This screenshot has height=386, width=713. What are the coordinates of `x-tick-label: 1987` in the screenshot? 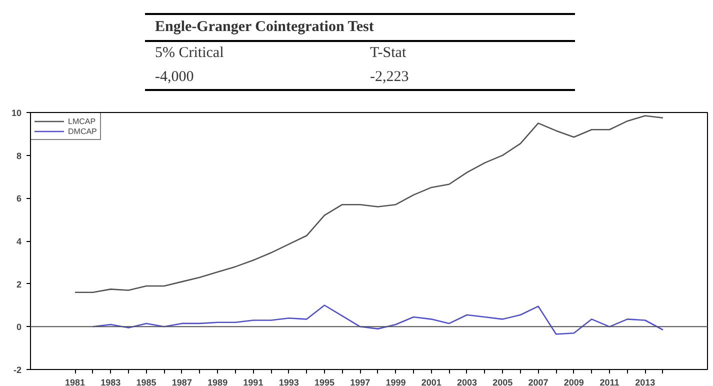 It's located at (182, 382).